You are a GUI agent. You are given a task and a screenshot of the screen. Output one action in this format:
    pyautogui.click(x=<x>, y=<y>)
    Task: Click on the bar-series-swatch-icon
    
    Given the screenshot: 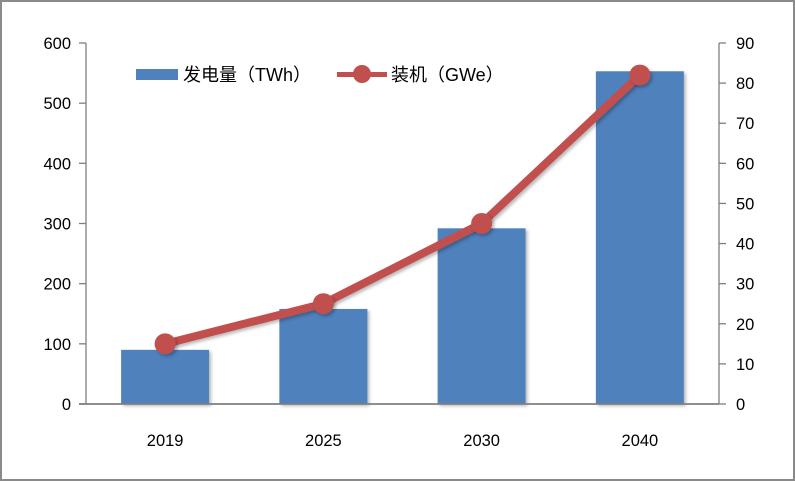 What is the action you would take?
    pyautogui.click(x=157, y=74)
    